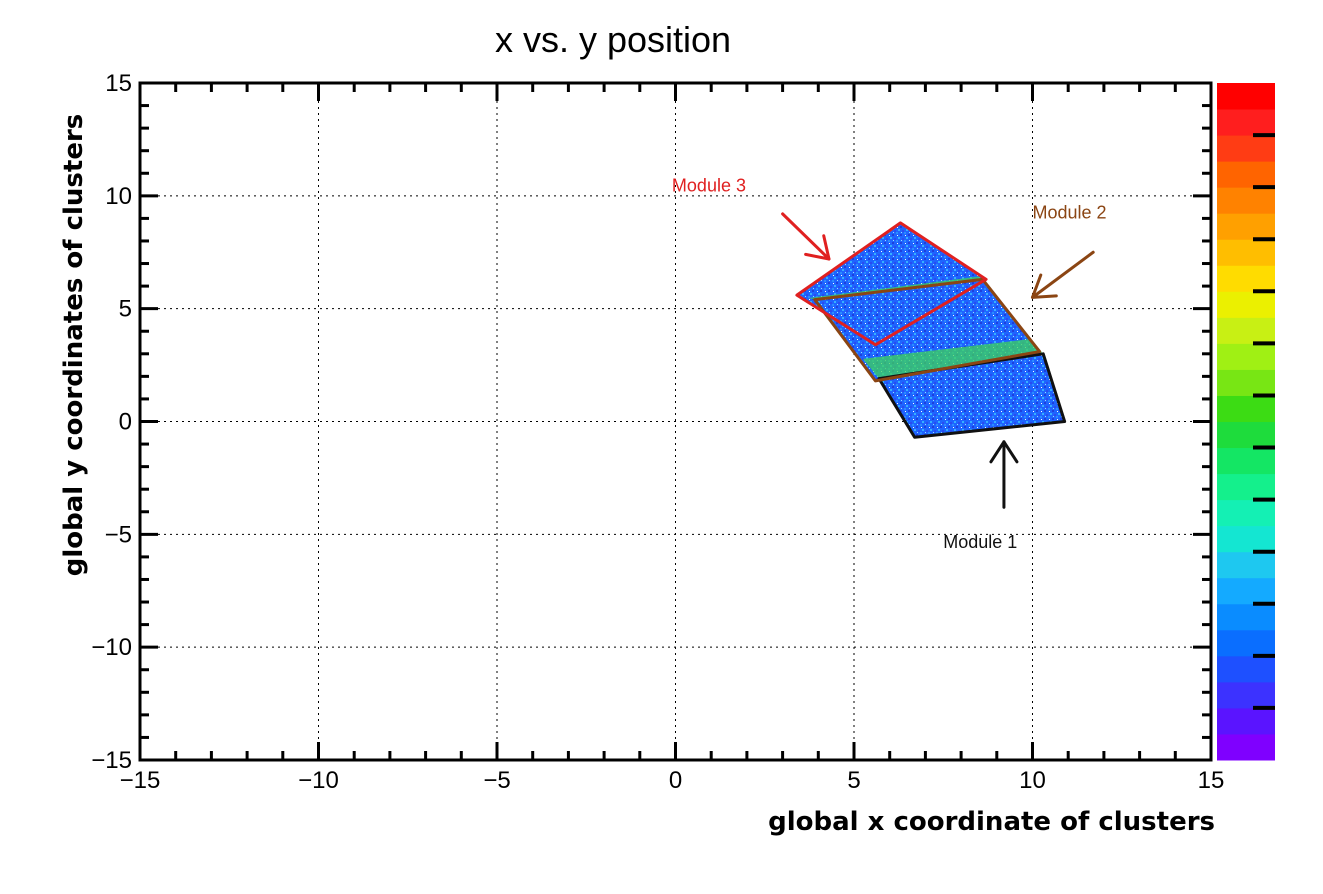 Image resolution: width=1323 pixels, height=894 pixels. What do you see at coordinates (613, 39) in the screenshot?
I see `chart-title: x vs. y position` at bounding box center [613, 39].